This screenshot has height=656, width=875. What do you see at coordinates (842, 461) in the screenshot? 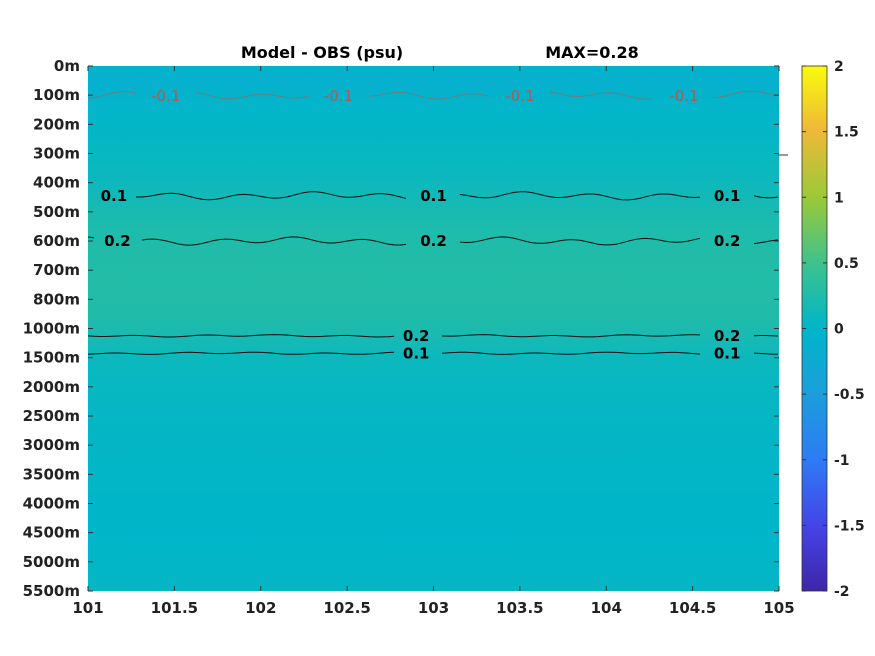
I see `colorbar-tick-label: -1` at bounding box center [842, 461].